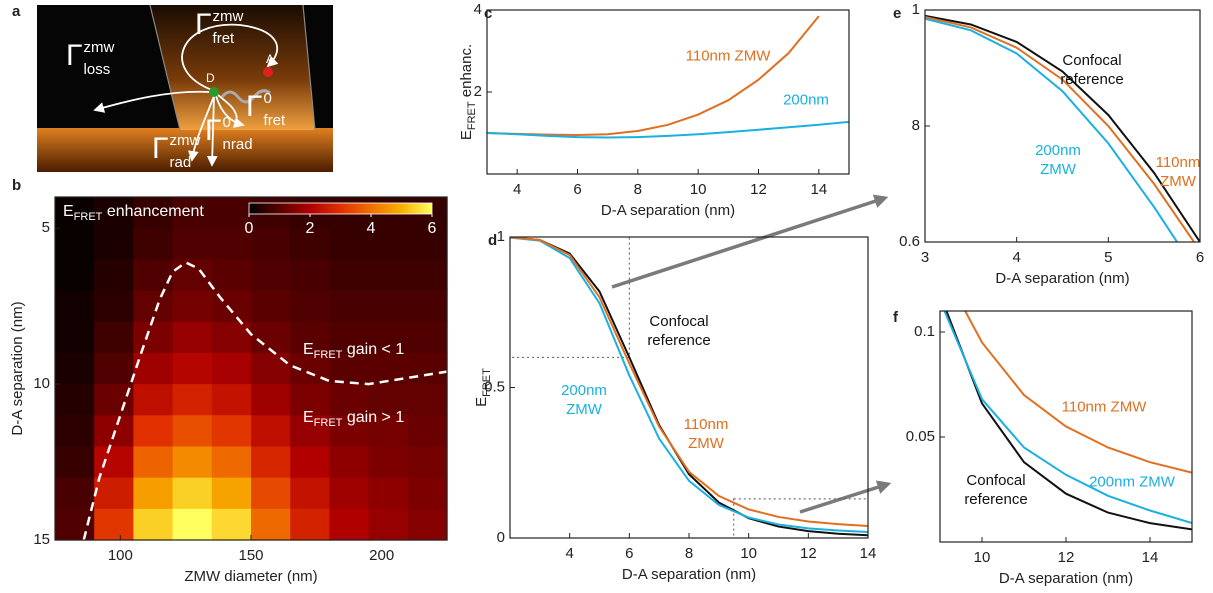 The image size is (1213, 593). I want to click on y-tick-label: 5, so click(46, 227).